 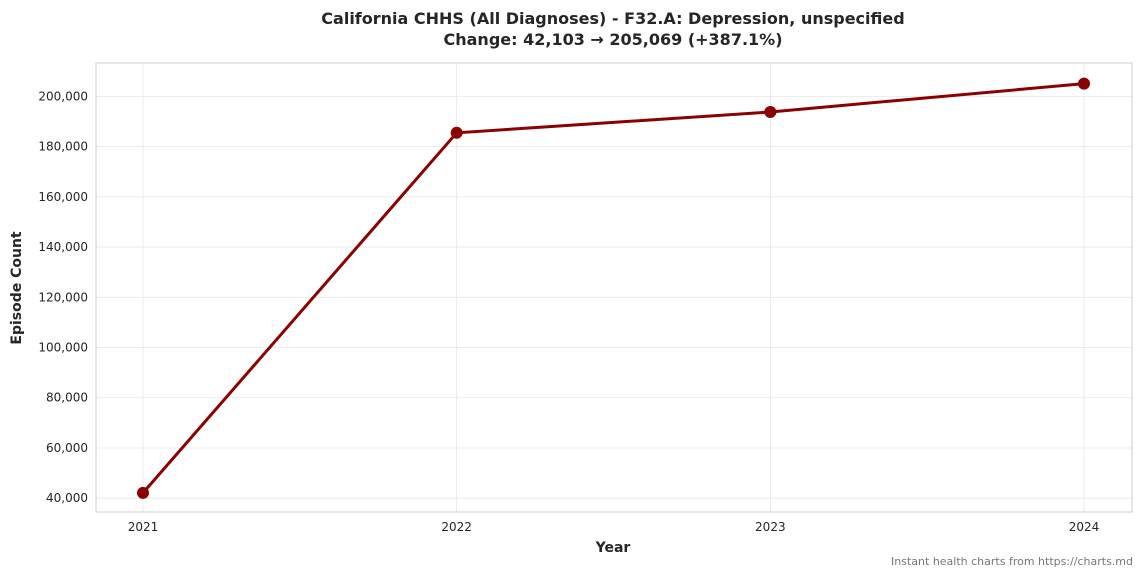 What do you see at coordinates (770, 527) in the screenshot?
I see `x-tick-label: 2023` at bounding box center [770, 527].